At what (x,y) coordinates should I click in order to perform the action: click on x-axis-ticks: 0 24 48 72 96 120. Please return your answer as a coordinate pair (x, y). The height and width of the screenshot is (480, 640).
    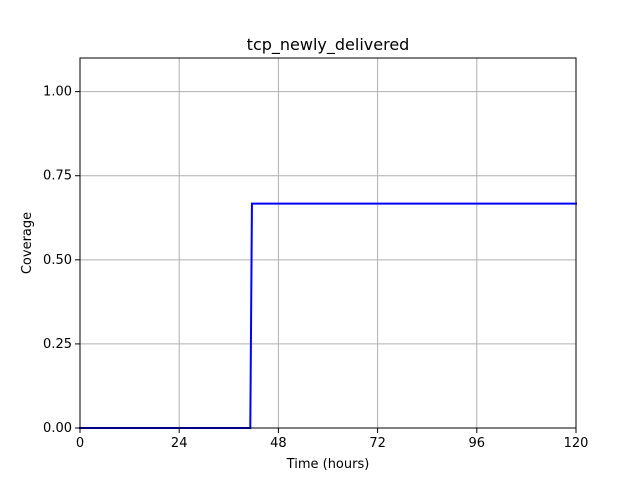
    Looking at the image, I should click on (332, 439).